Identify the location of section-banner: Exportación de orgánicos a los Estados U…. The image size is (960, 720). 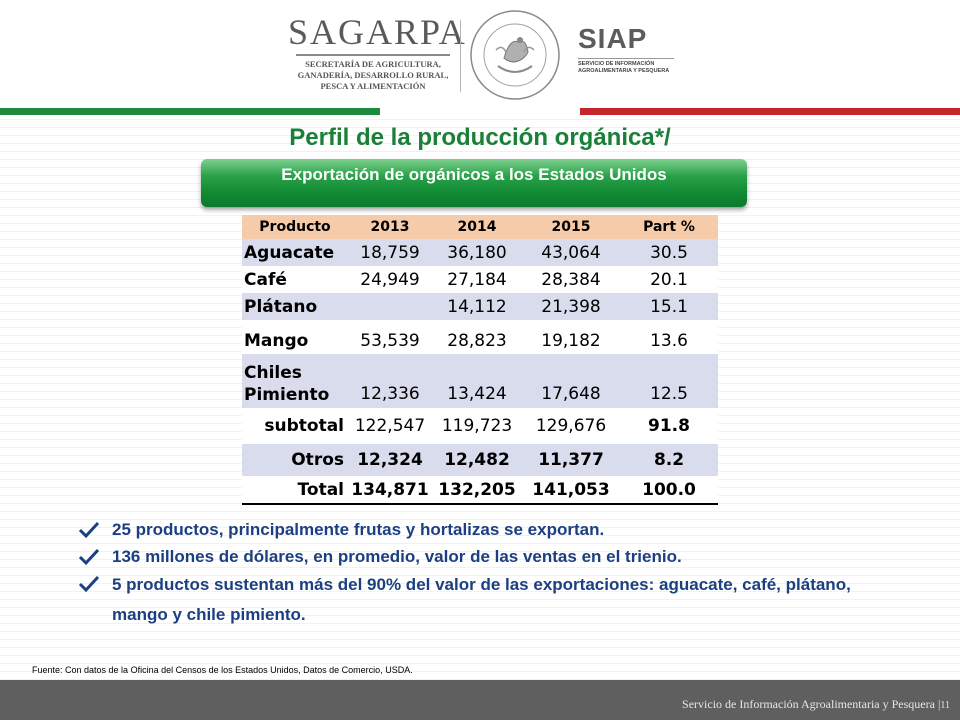
(474, 183).